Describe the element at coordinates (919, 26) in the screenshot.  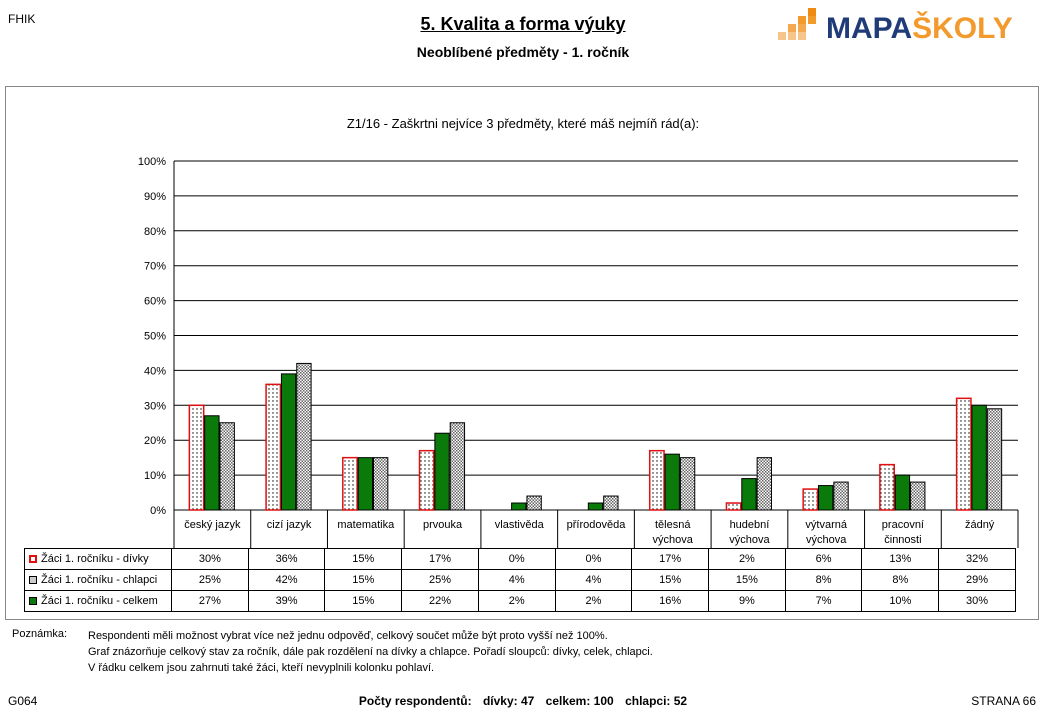
I see `logo-text: MAPAŠKOLY` at that location.